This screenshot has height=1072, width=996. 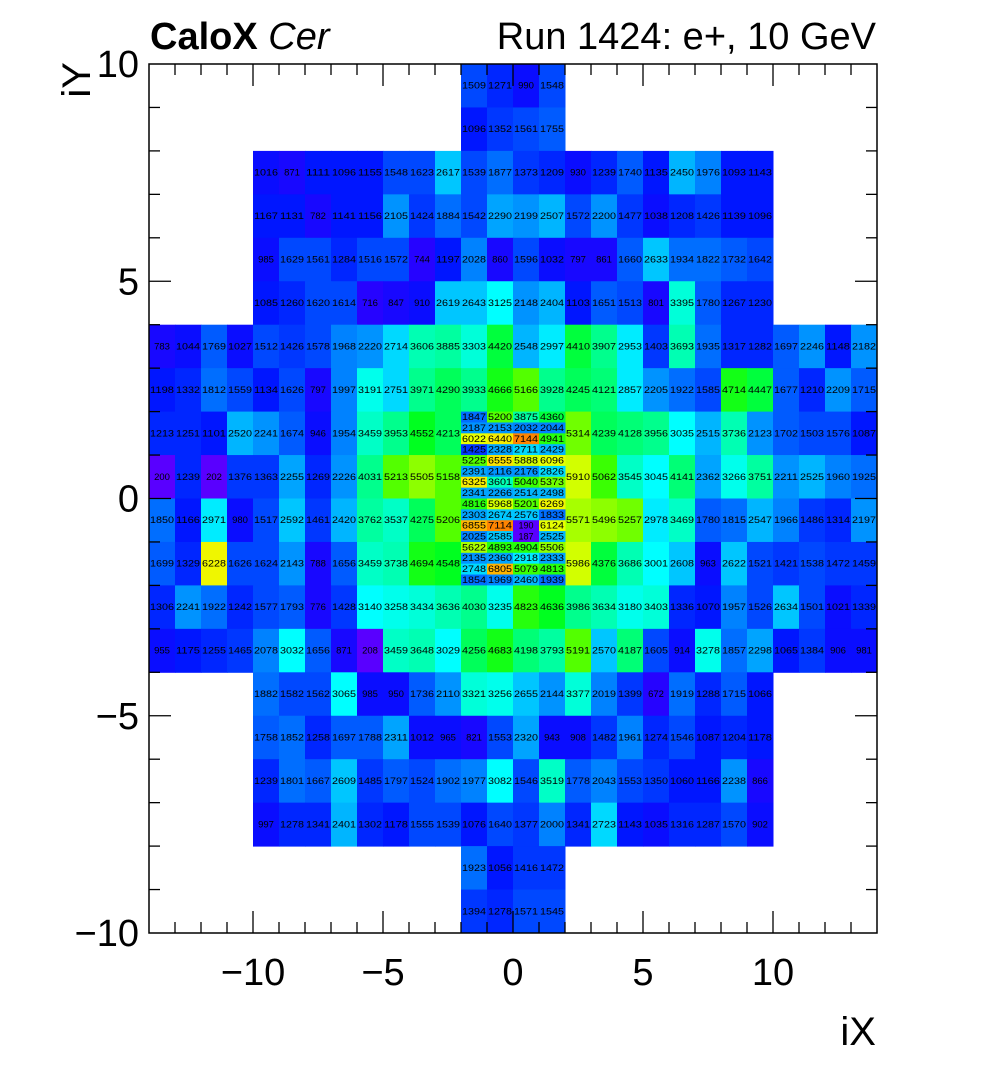 I want to click on cell-value-label: 5062, so click(x=604, y=477).